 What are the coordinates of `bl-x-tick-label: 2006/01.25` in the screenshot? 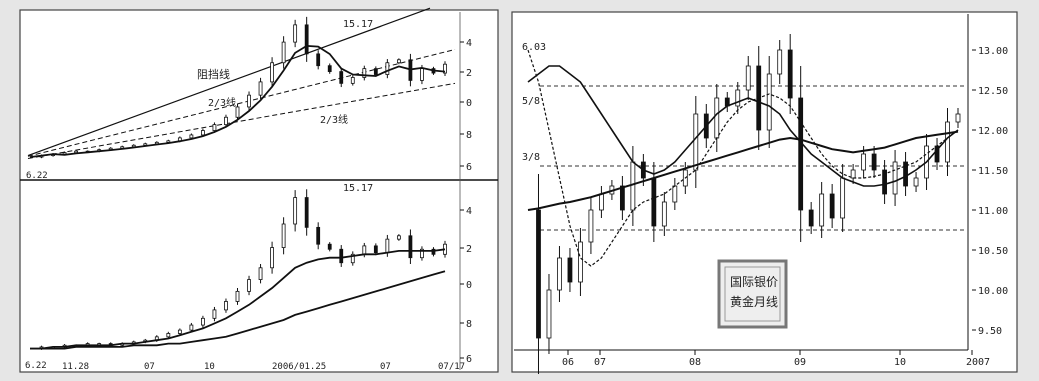 It's located at (299, 367).